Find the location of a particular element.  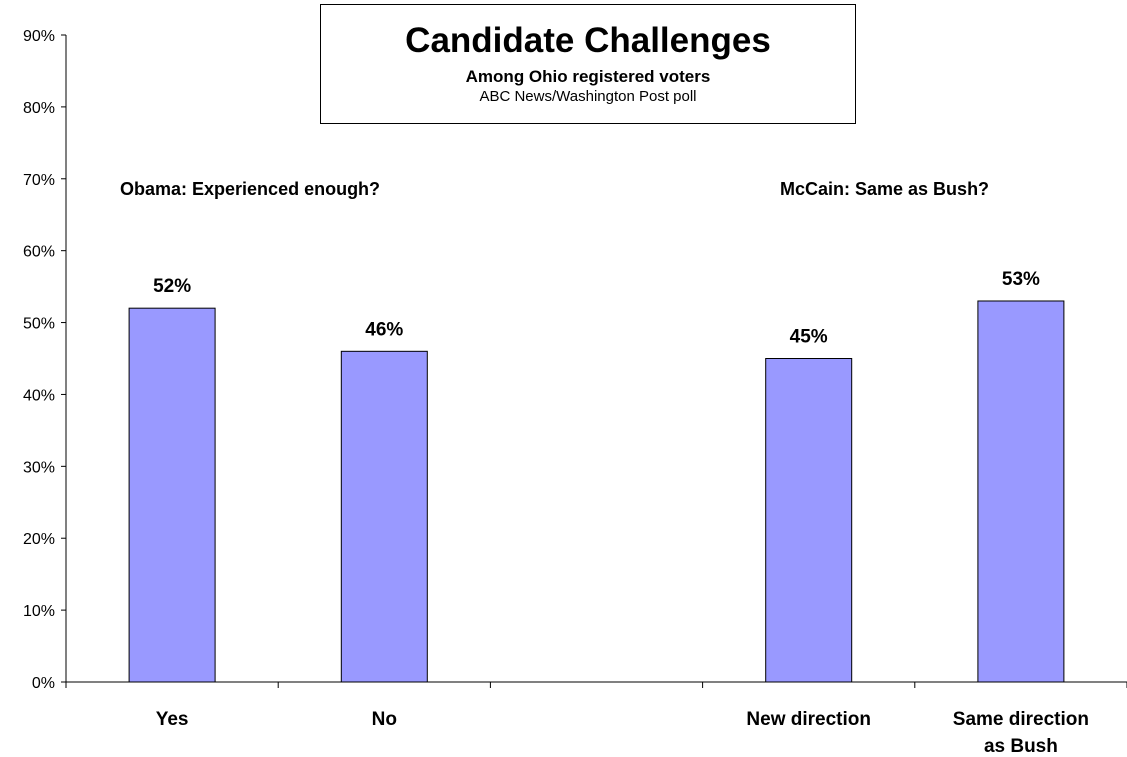

y-tick-label: 50% is located at coordinates (39, 324).